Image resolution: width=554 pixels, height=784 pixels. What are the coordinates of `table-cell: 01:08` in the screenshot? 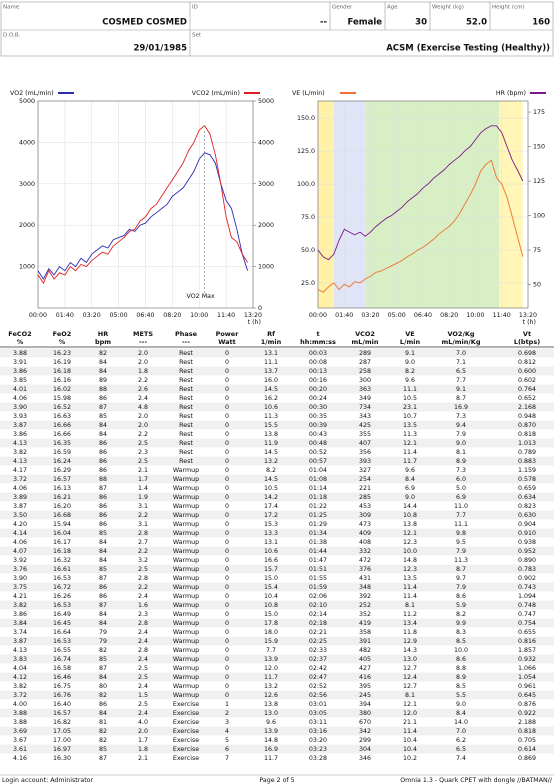 It's located at (318, 479).